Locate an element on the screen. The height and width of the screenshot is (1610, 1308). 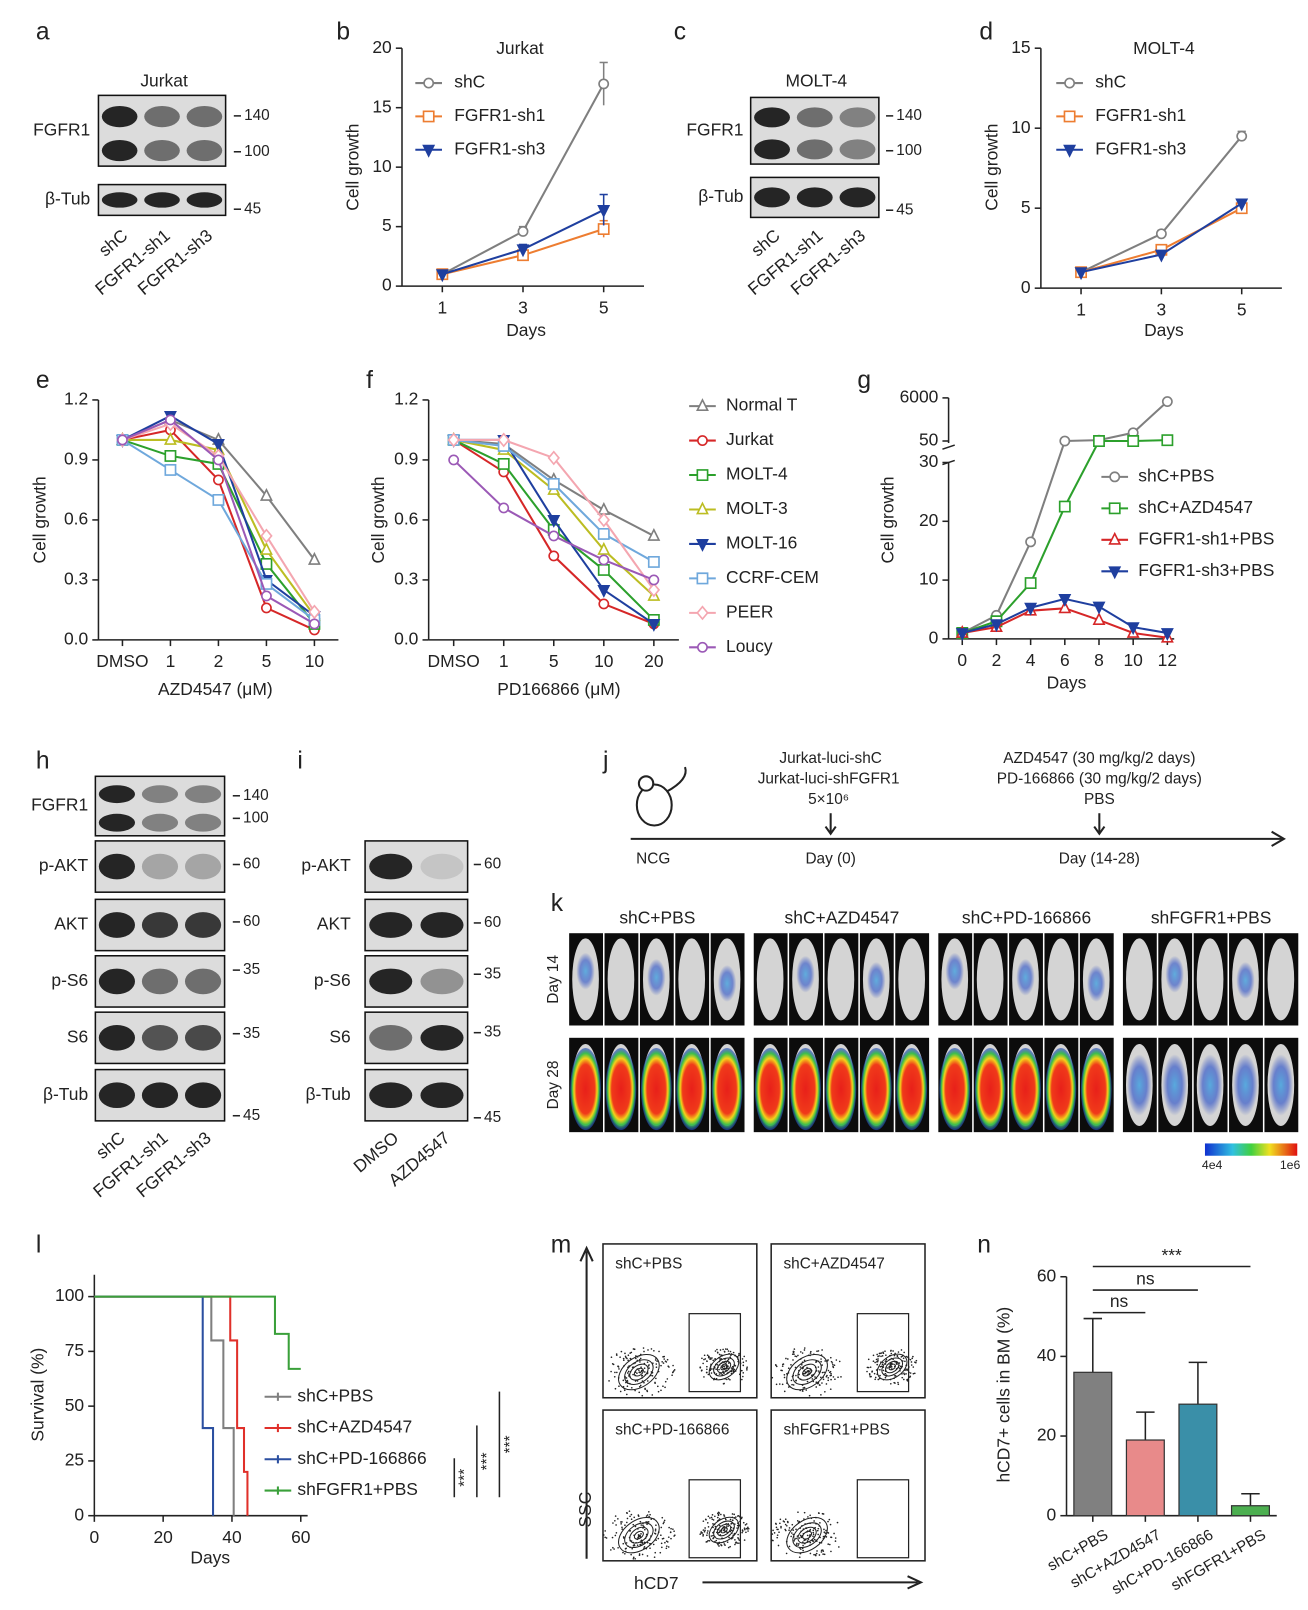
x-tick-label: 1 is located at coordinates (1081, 309).